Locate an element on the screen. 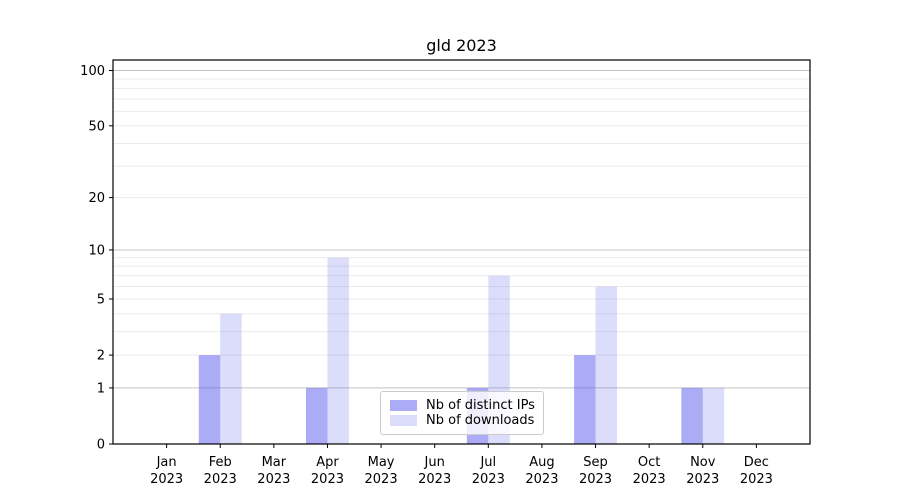 The height and width of the screenshot is (500, 900). x-tick-label: Mar is located at coordinates (274, 462).